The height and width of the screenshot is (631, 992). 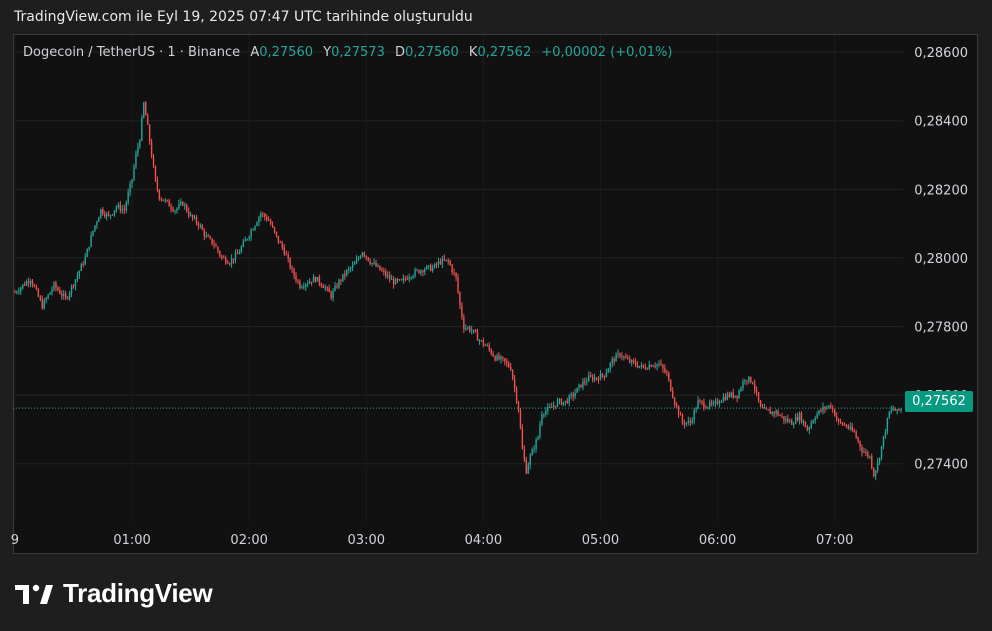 What do you see at coordinates (34, 594) in the screenshot?
I see `tradingview-logo-icon` at bounding box center [34, 594].